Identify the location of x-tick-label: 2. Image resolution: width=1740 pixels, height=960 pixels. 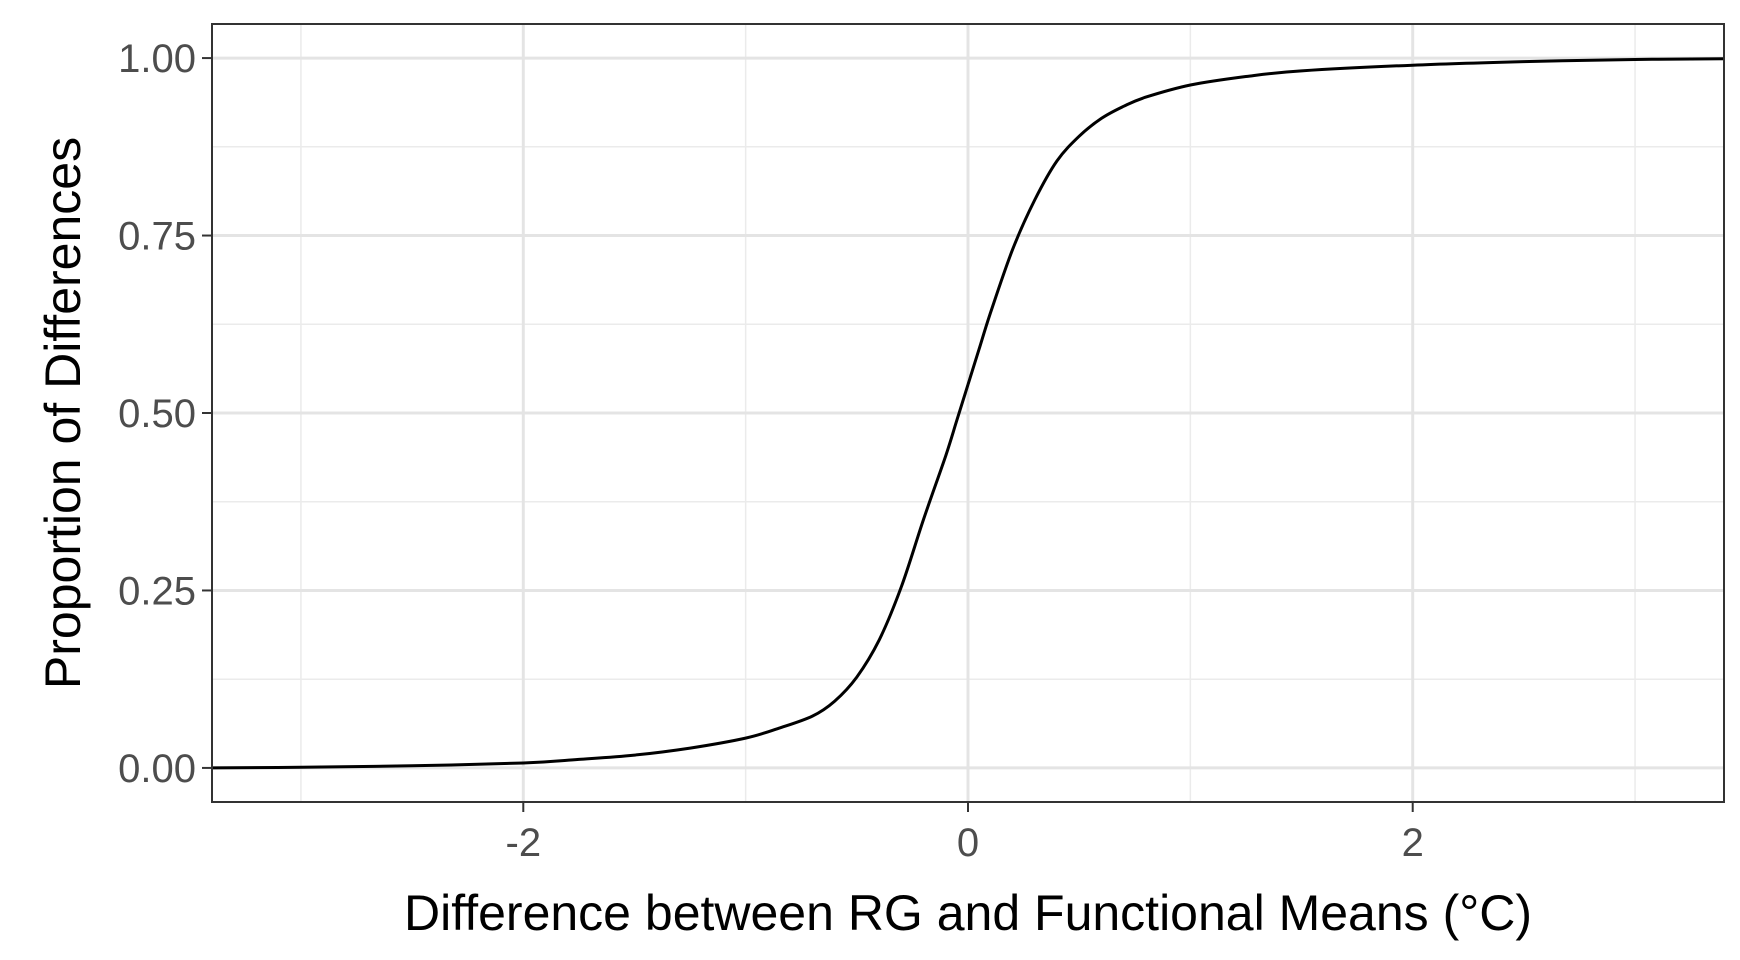
(1413, 843).